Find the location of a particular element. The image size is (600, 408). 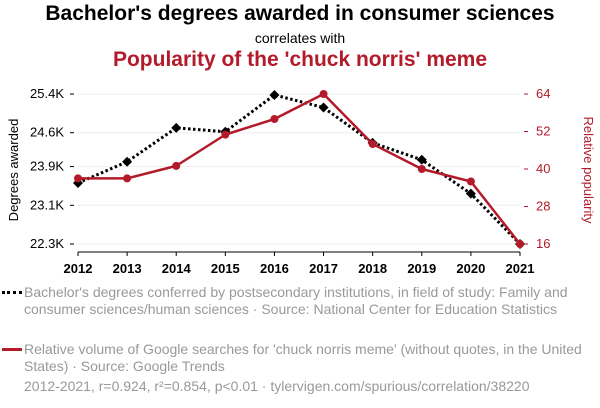

x-tick-label: 2017 is located at coordinates (323, 268).